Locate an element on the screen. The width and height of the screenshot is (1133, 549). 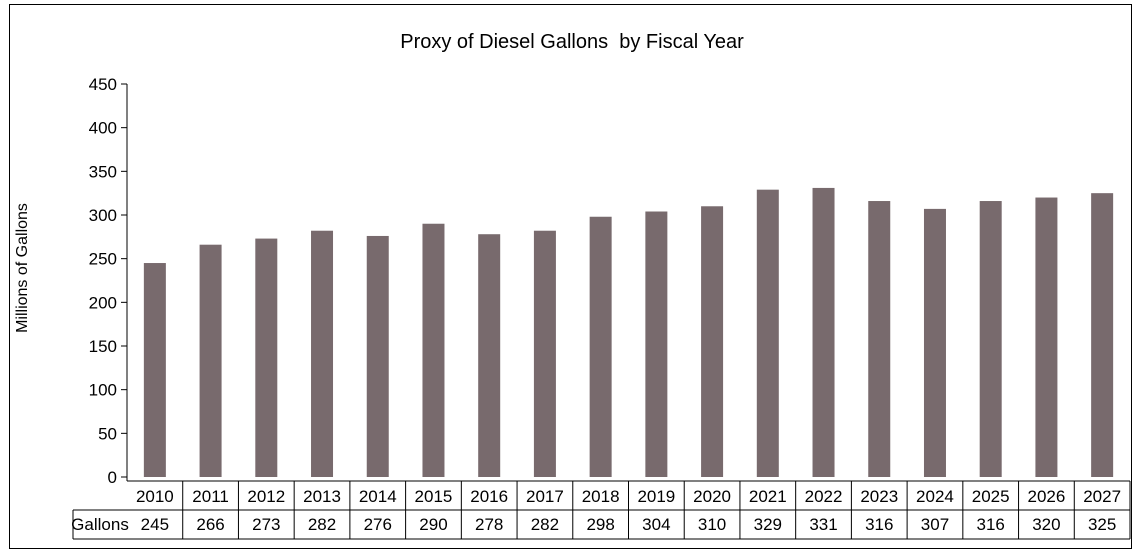
y-axis-label: Millions of Gallons is located at coordinates (22, 268).